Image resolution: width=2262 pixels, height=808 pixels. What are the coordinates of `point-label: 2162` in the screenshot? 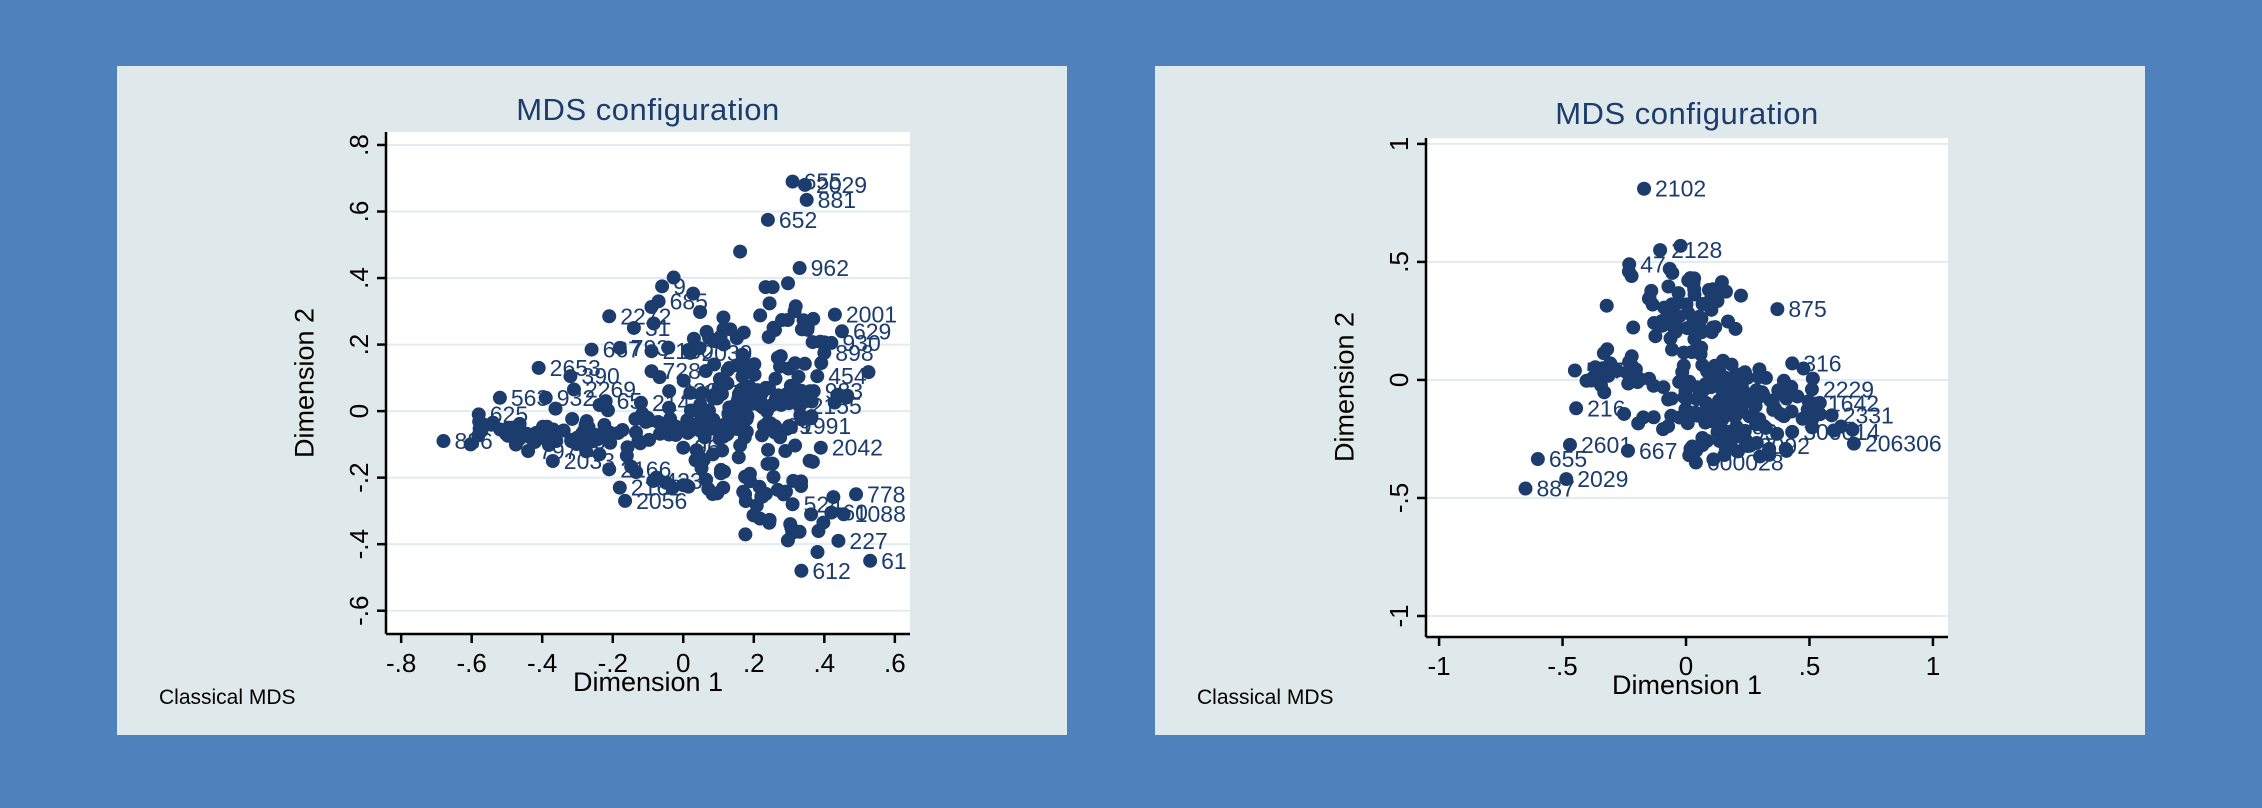 It's located at (656, 488).